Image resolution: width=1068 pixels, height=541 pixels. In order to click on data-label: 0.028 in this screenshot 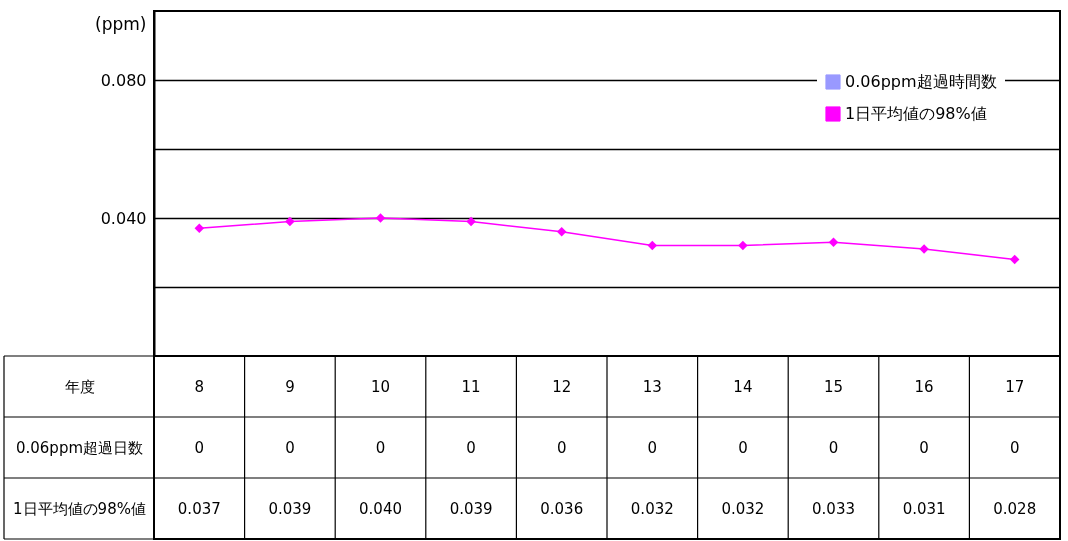, I will do `click(1015, 508)`.